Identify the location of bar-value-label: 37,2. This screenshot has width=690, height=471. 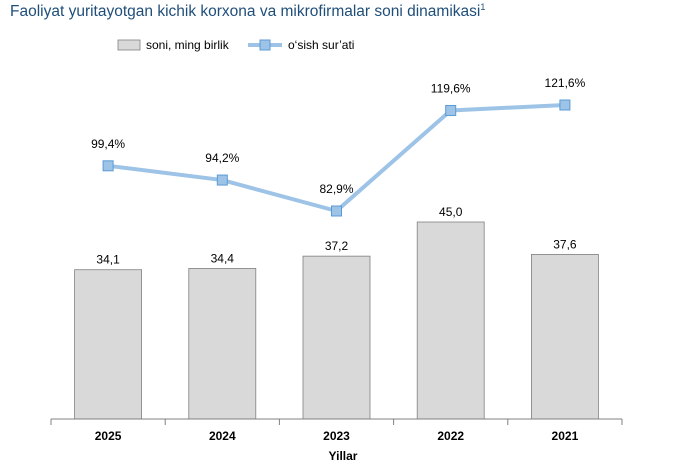
(337, 246).